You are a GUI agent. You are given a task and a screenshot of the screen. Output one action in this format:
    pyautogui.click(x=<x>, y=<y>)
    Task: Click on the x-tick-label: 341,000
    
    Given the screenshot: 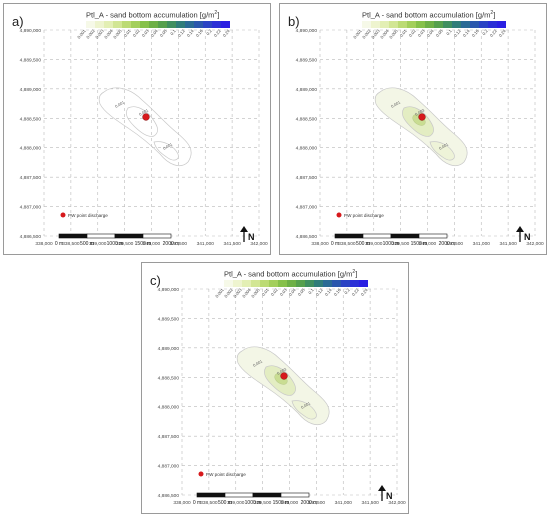 What is the action you would take?
    pyautogui.click(x=206, y=244)
    